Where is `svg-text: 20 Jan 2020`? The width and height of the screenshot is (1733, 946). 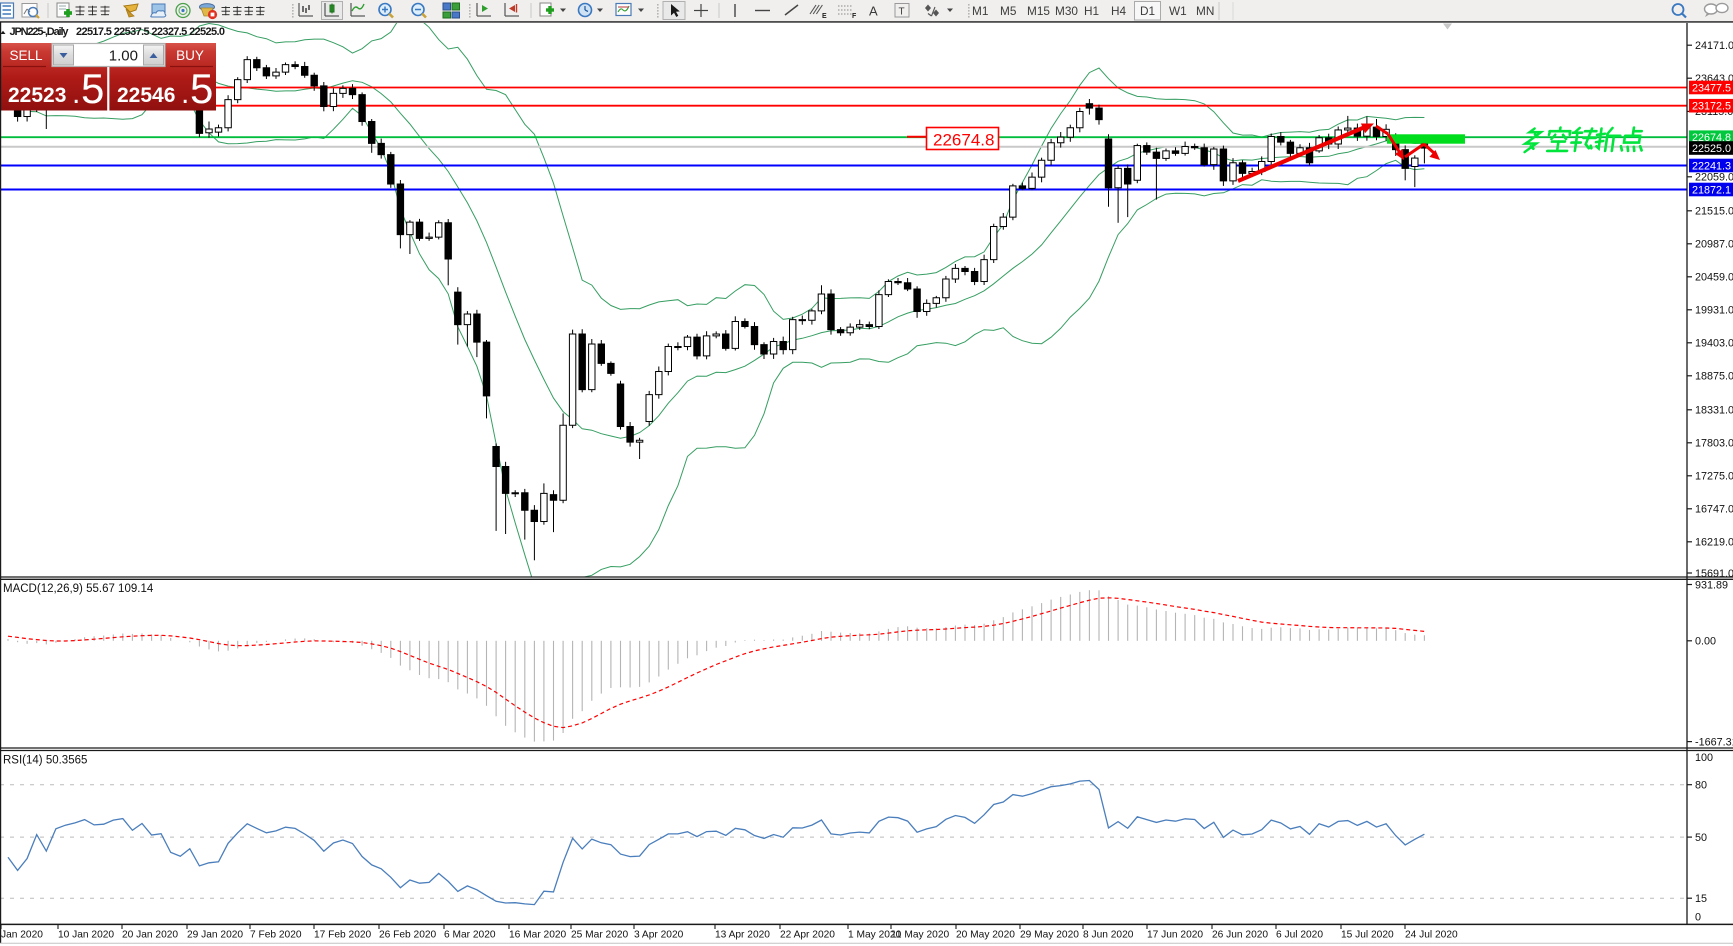 svg-text: 20 Jan 2020 is located at coordinates (150, 935).